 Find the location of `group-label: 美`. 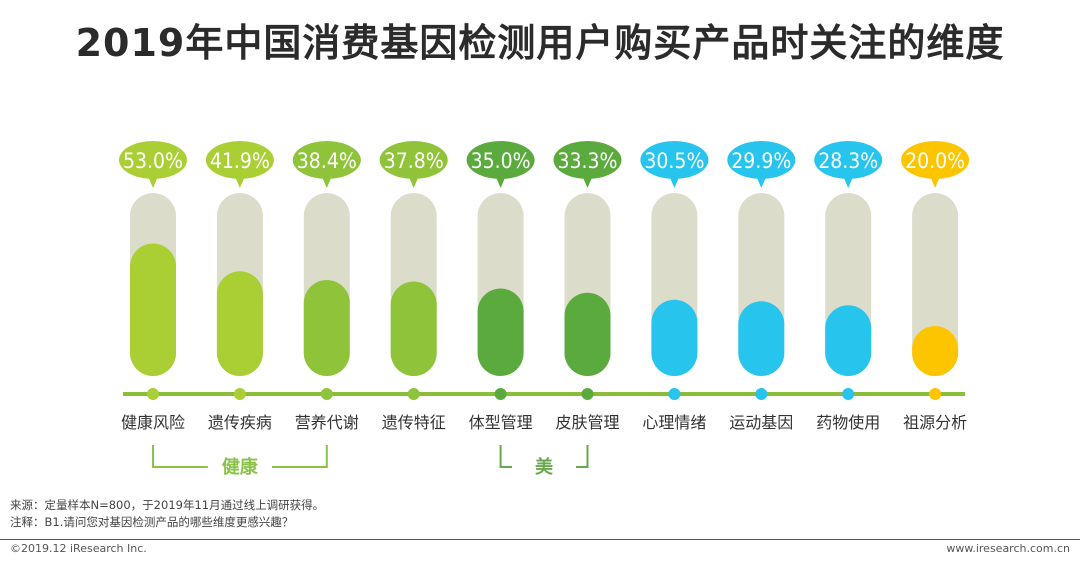

group-label: 美 is located at coordinates (544, 467).